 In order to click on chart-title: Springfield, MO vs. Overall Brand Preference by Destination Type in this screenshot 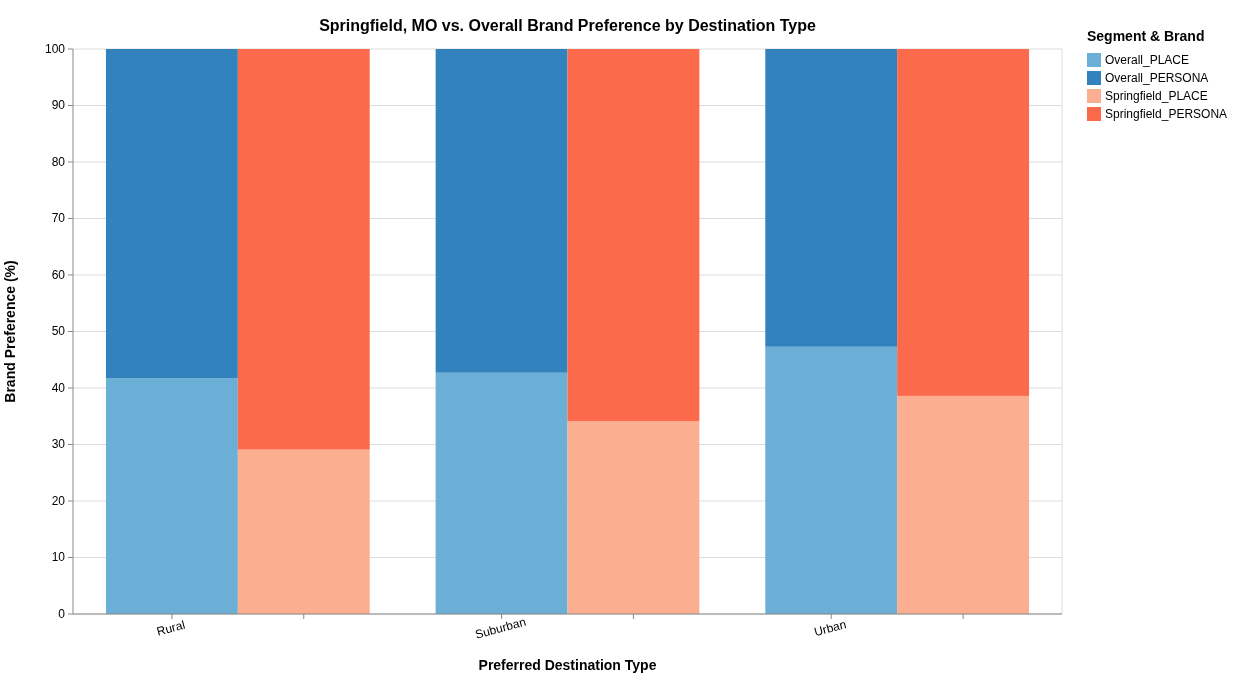, I will do `click(567, 25)`.